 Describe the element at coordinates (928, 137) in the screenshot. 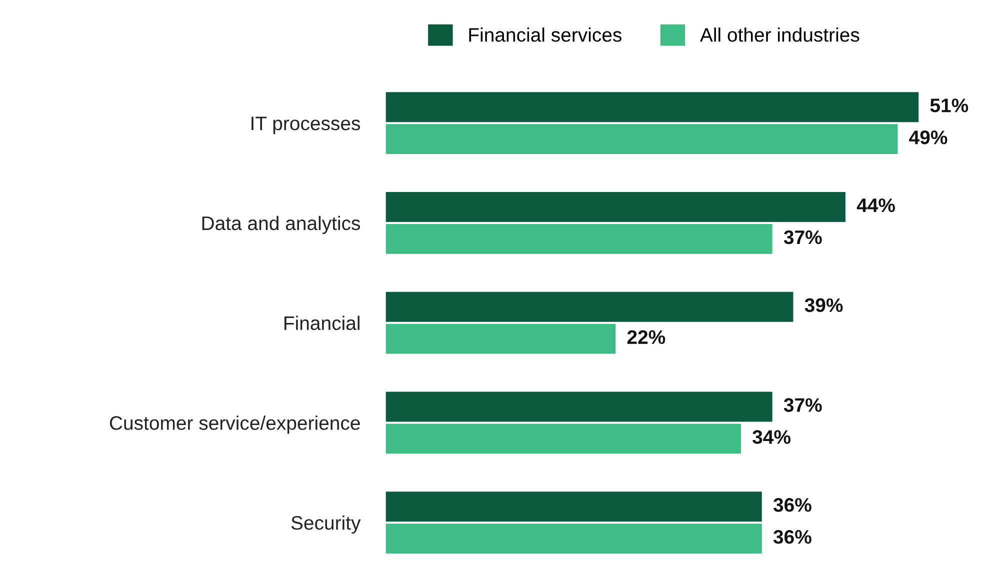

I see `data-label: 49%` at that location.